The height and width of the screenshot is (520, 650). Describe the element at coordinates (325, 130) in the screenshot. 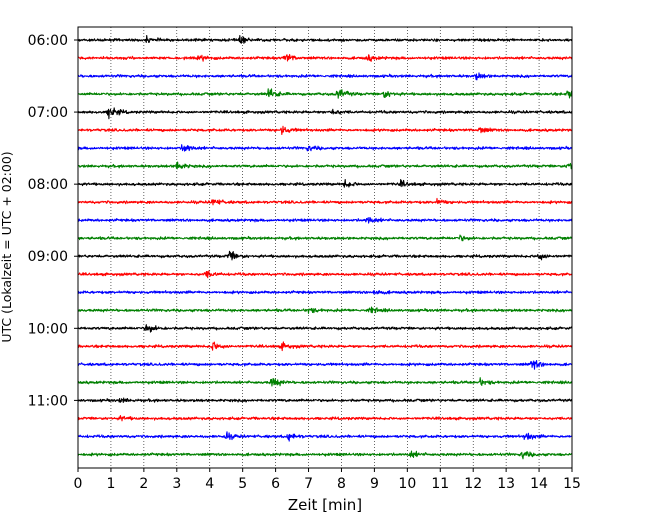

I see `trace-07:15` at that location.